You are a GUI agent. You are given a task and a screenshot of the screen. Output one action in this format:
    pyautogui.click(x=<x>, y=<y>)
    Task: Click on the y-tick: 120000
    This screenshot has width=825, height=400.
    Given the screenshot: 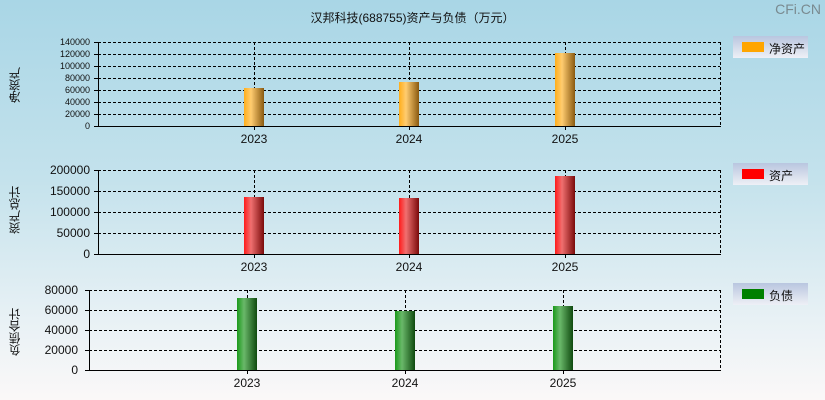 What is the action you would take?
    pyautogui.click(x=74, y=54)
    